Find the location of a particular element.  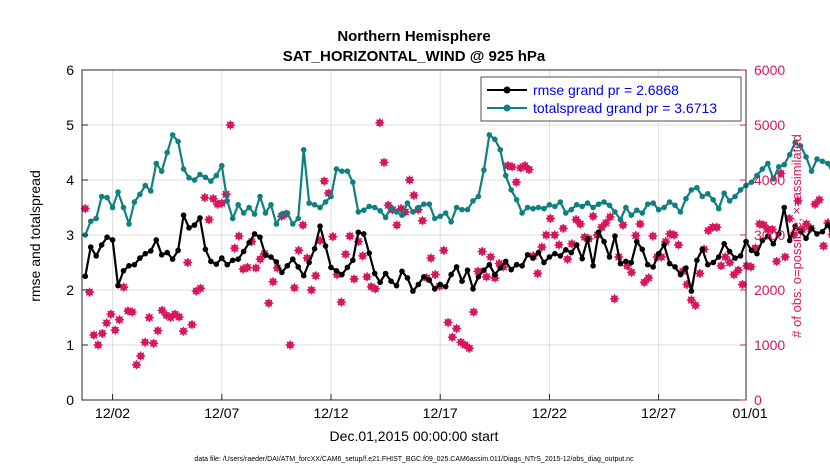

x-tick-label: 12/27 is located at coordinates (658, 413).